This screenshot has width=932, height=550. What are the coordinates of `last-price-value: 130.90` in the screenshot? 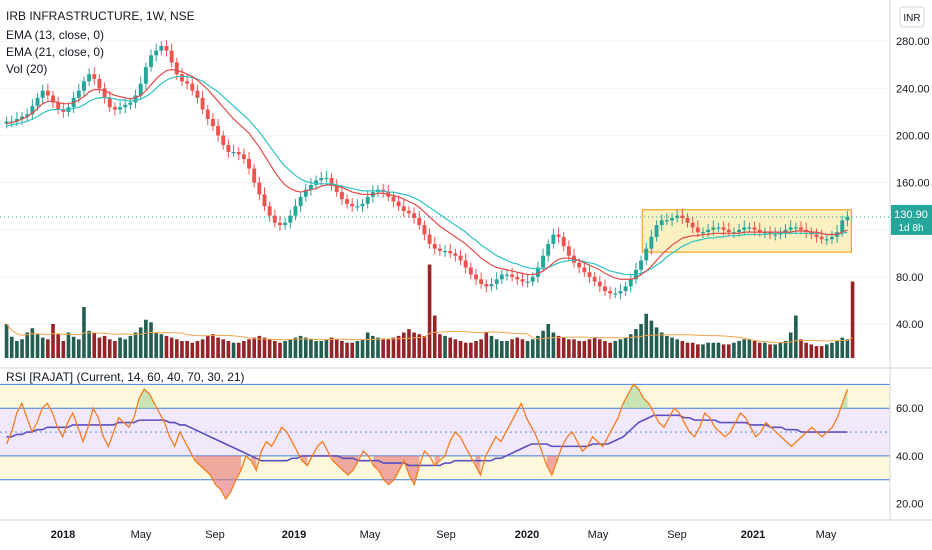 It's located at (911, 215).